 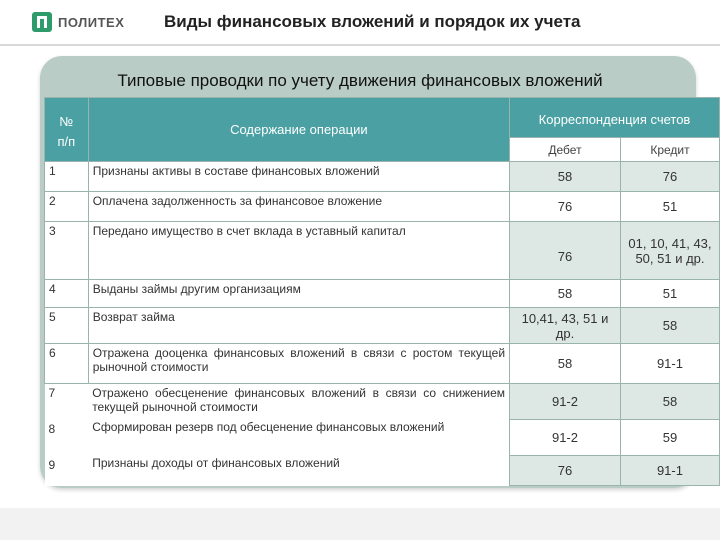 What do you see at coordinates (669, 437) in the screenshot?
I see `row-credit: 59` at bounding box center [669, 437].